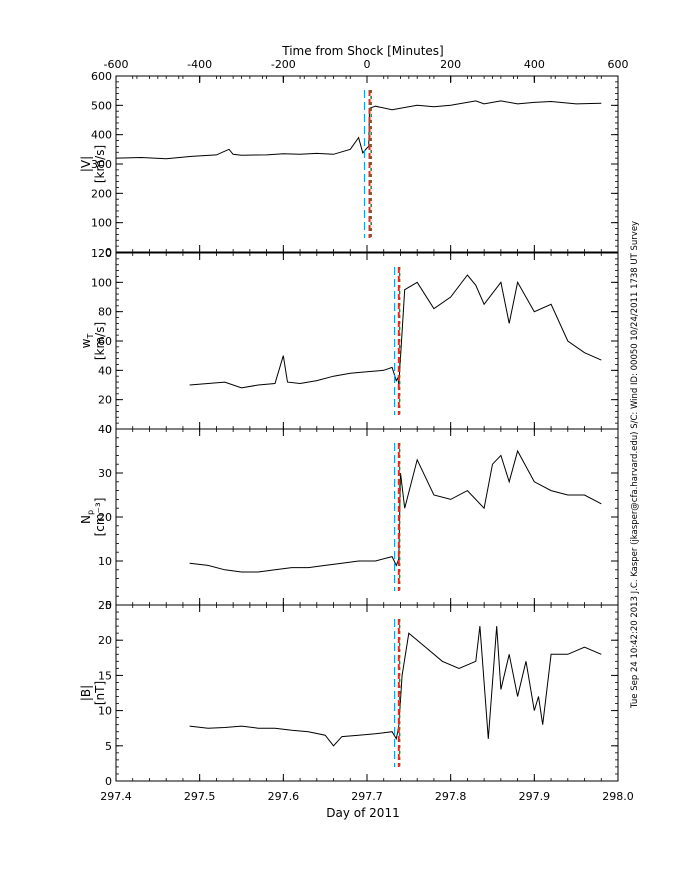  I want to click on y-tick-label: 15, so click(105, 675).